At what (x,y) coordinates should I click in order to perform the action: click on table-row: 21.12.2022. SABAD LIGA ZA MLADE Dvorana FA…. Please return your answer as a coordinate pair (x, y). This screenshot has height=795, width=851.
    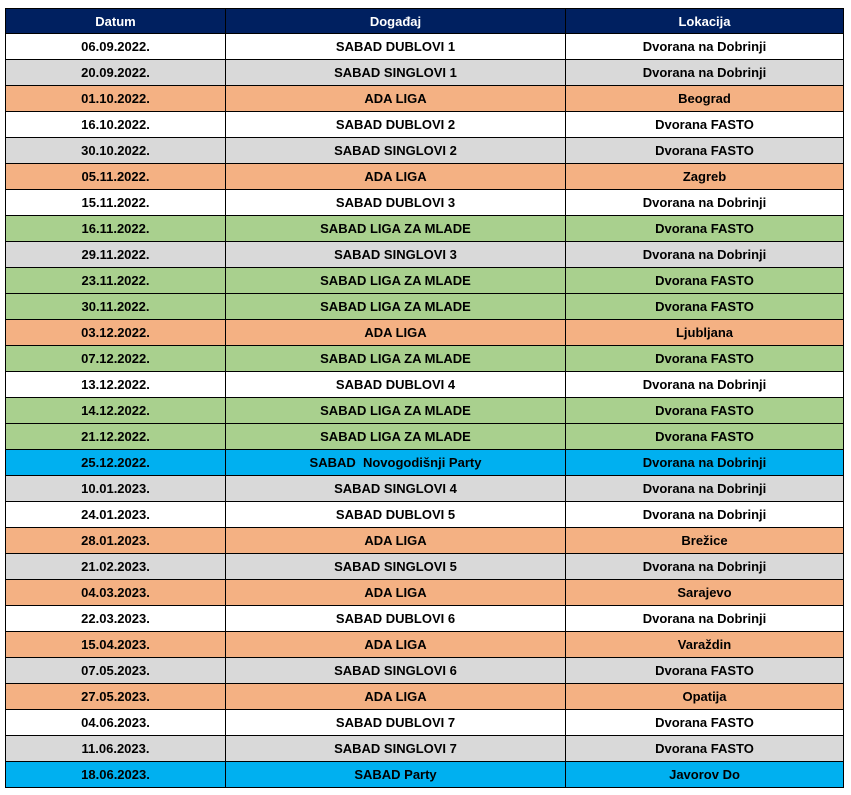
    Looking at the image, I should click on (424, 436).